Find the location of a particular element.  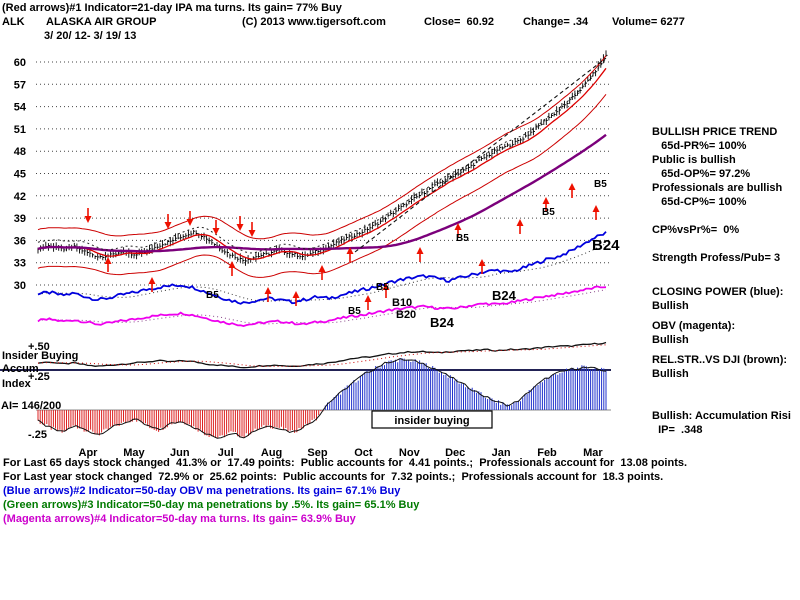

strength-ratio: Strength Profess/Pub= 3 is located at coordinates (716, 258).